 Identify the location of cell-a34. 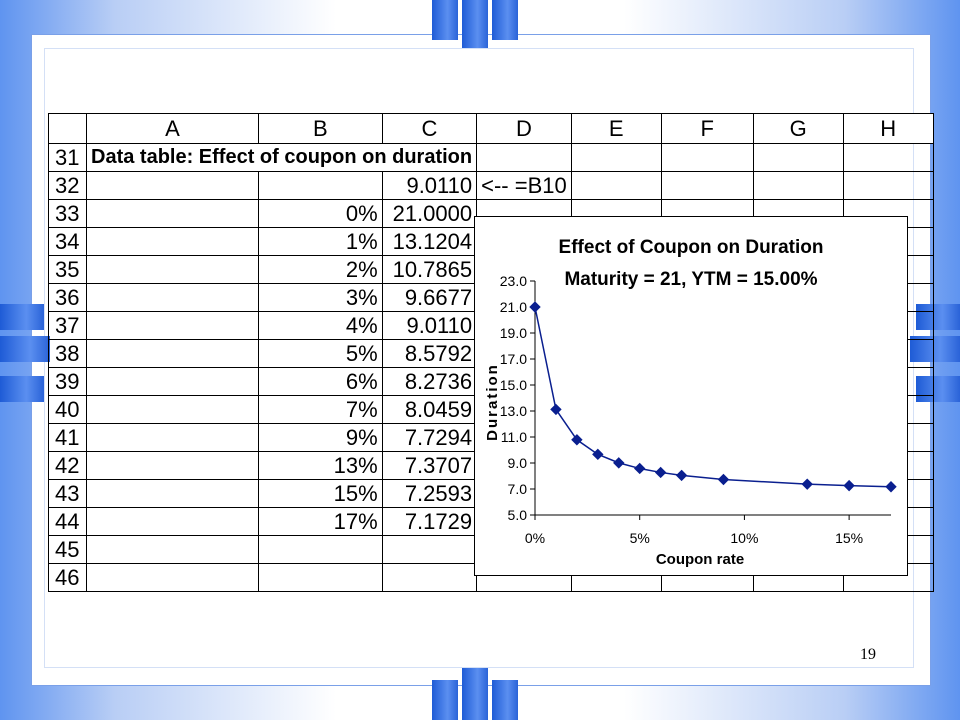
(172, 241).